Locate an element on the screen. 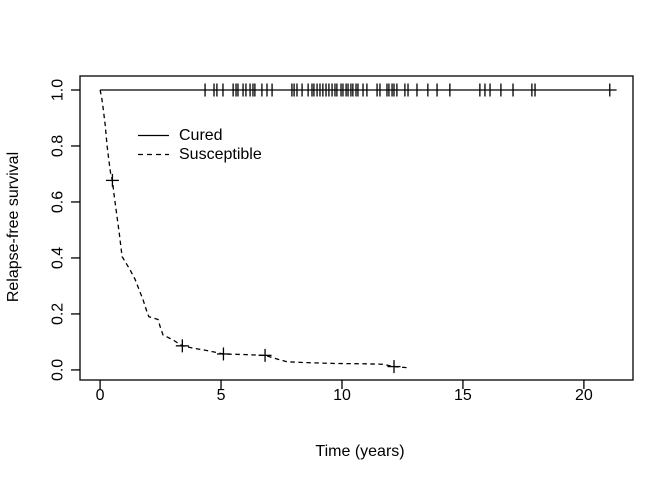 The width and height of the screenshot is (672, 480). y-tick-label: 0.0 is located at coordinates (58, 370).